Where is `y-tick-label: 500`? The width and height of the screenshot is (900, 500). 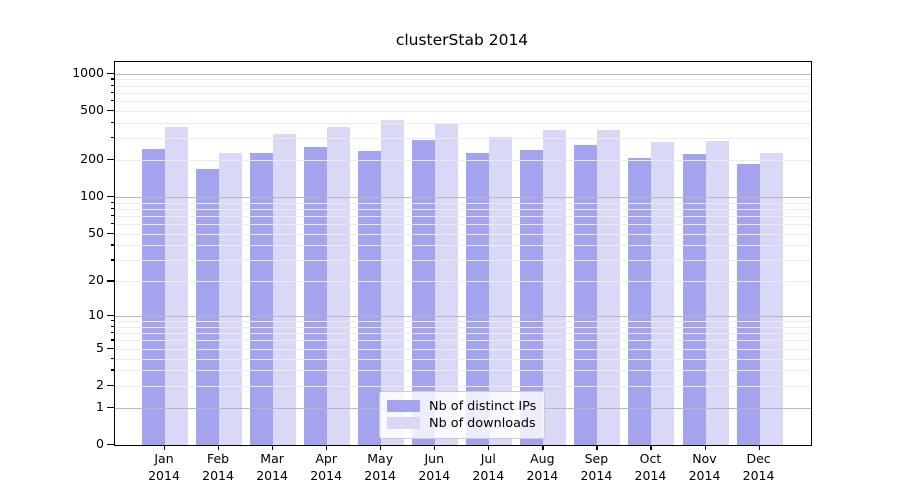 y-tick-label: 500 is located at coordinates (92, 109).